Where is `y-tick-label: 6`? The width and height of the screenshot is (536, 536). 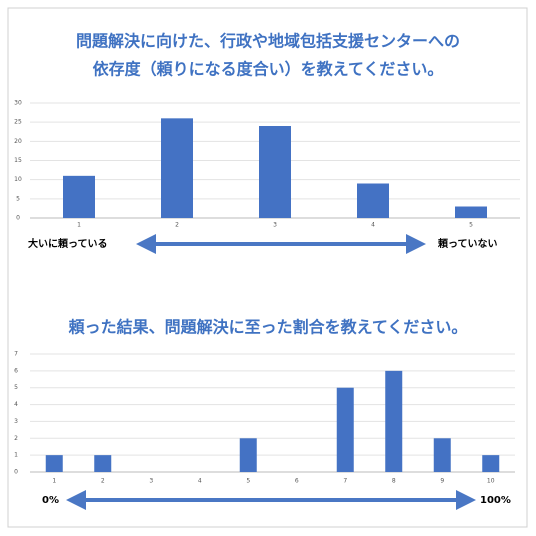
y-tick-label: 6 is located at coordinates (16, 370).